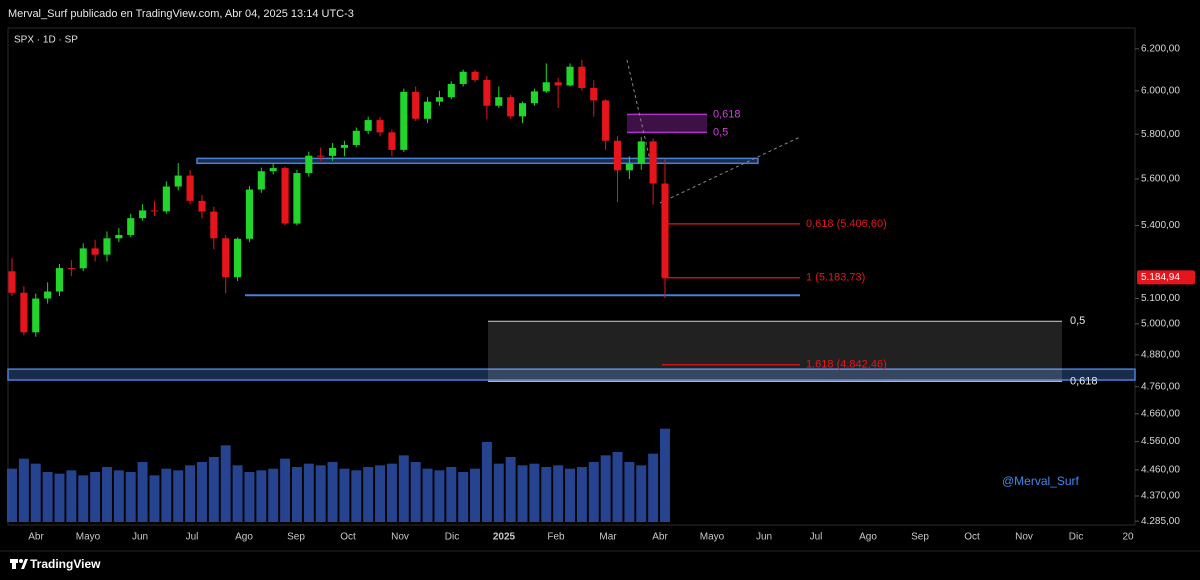  I want to click on x-tick-label: Dic, so click(1076, 537).